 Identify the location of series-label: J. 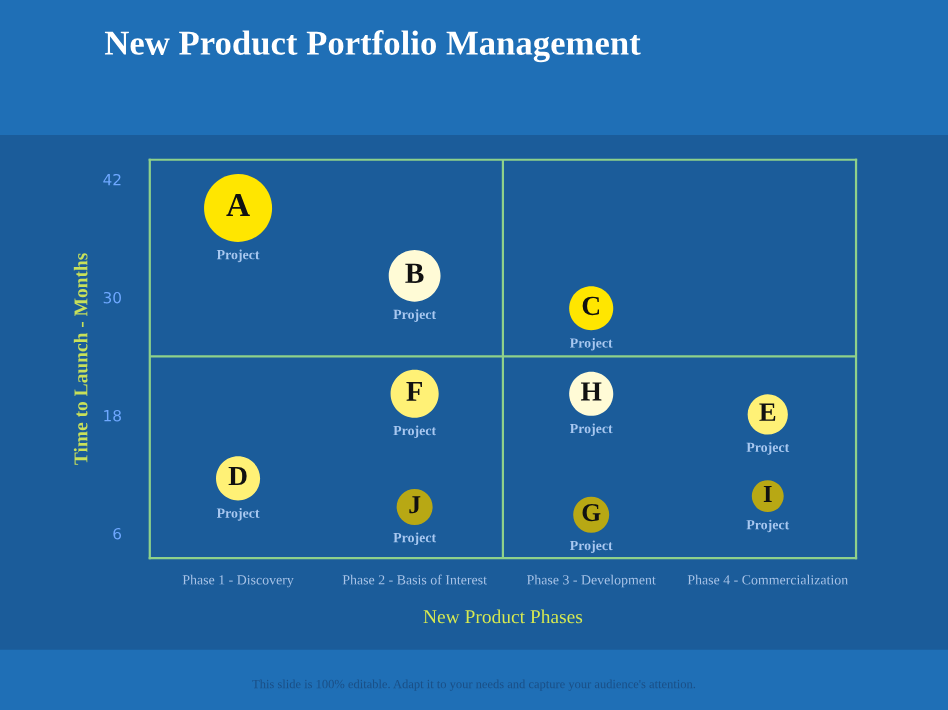
(415, 505).